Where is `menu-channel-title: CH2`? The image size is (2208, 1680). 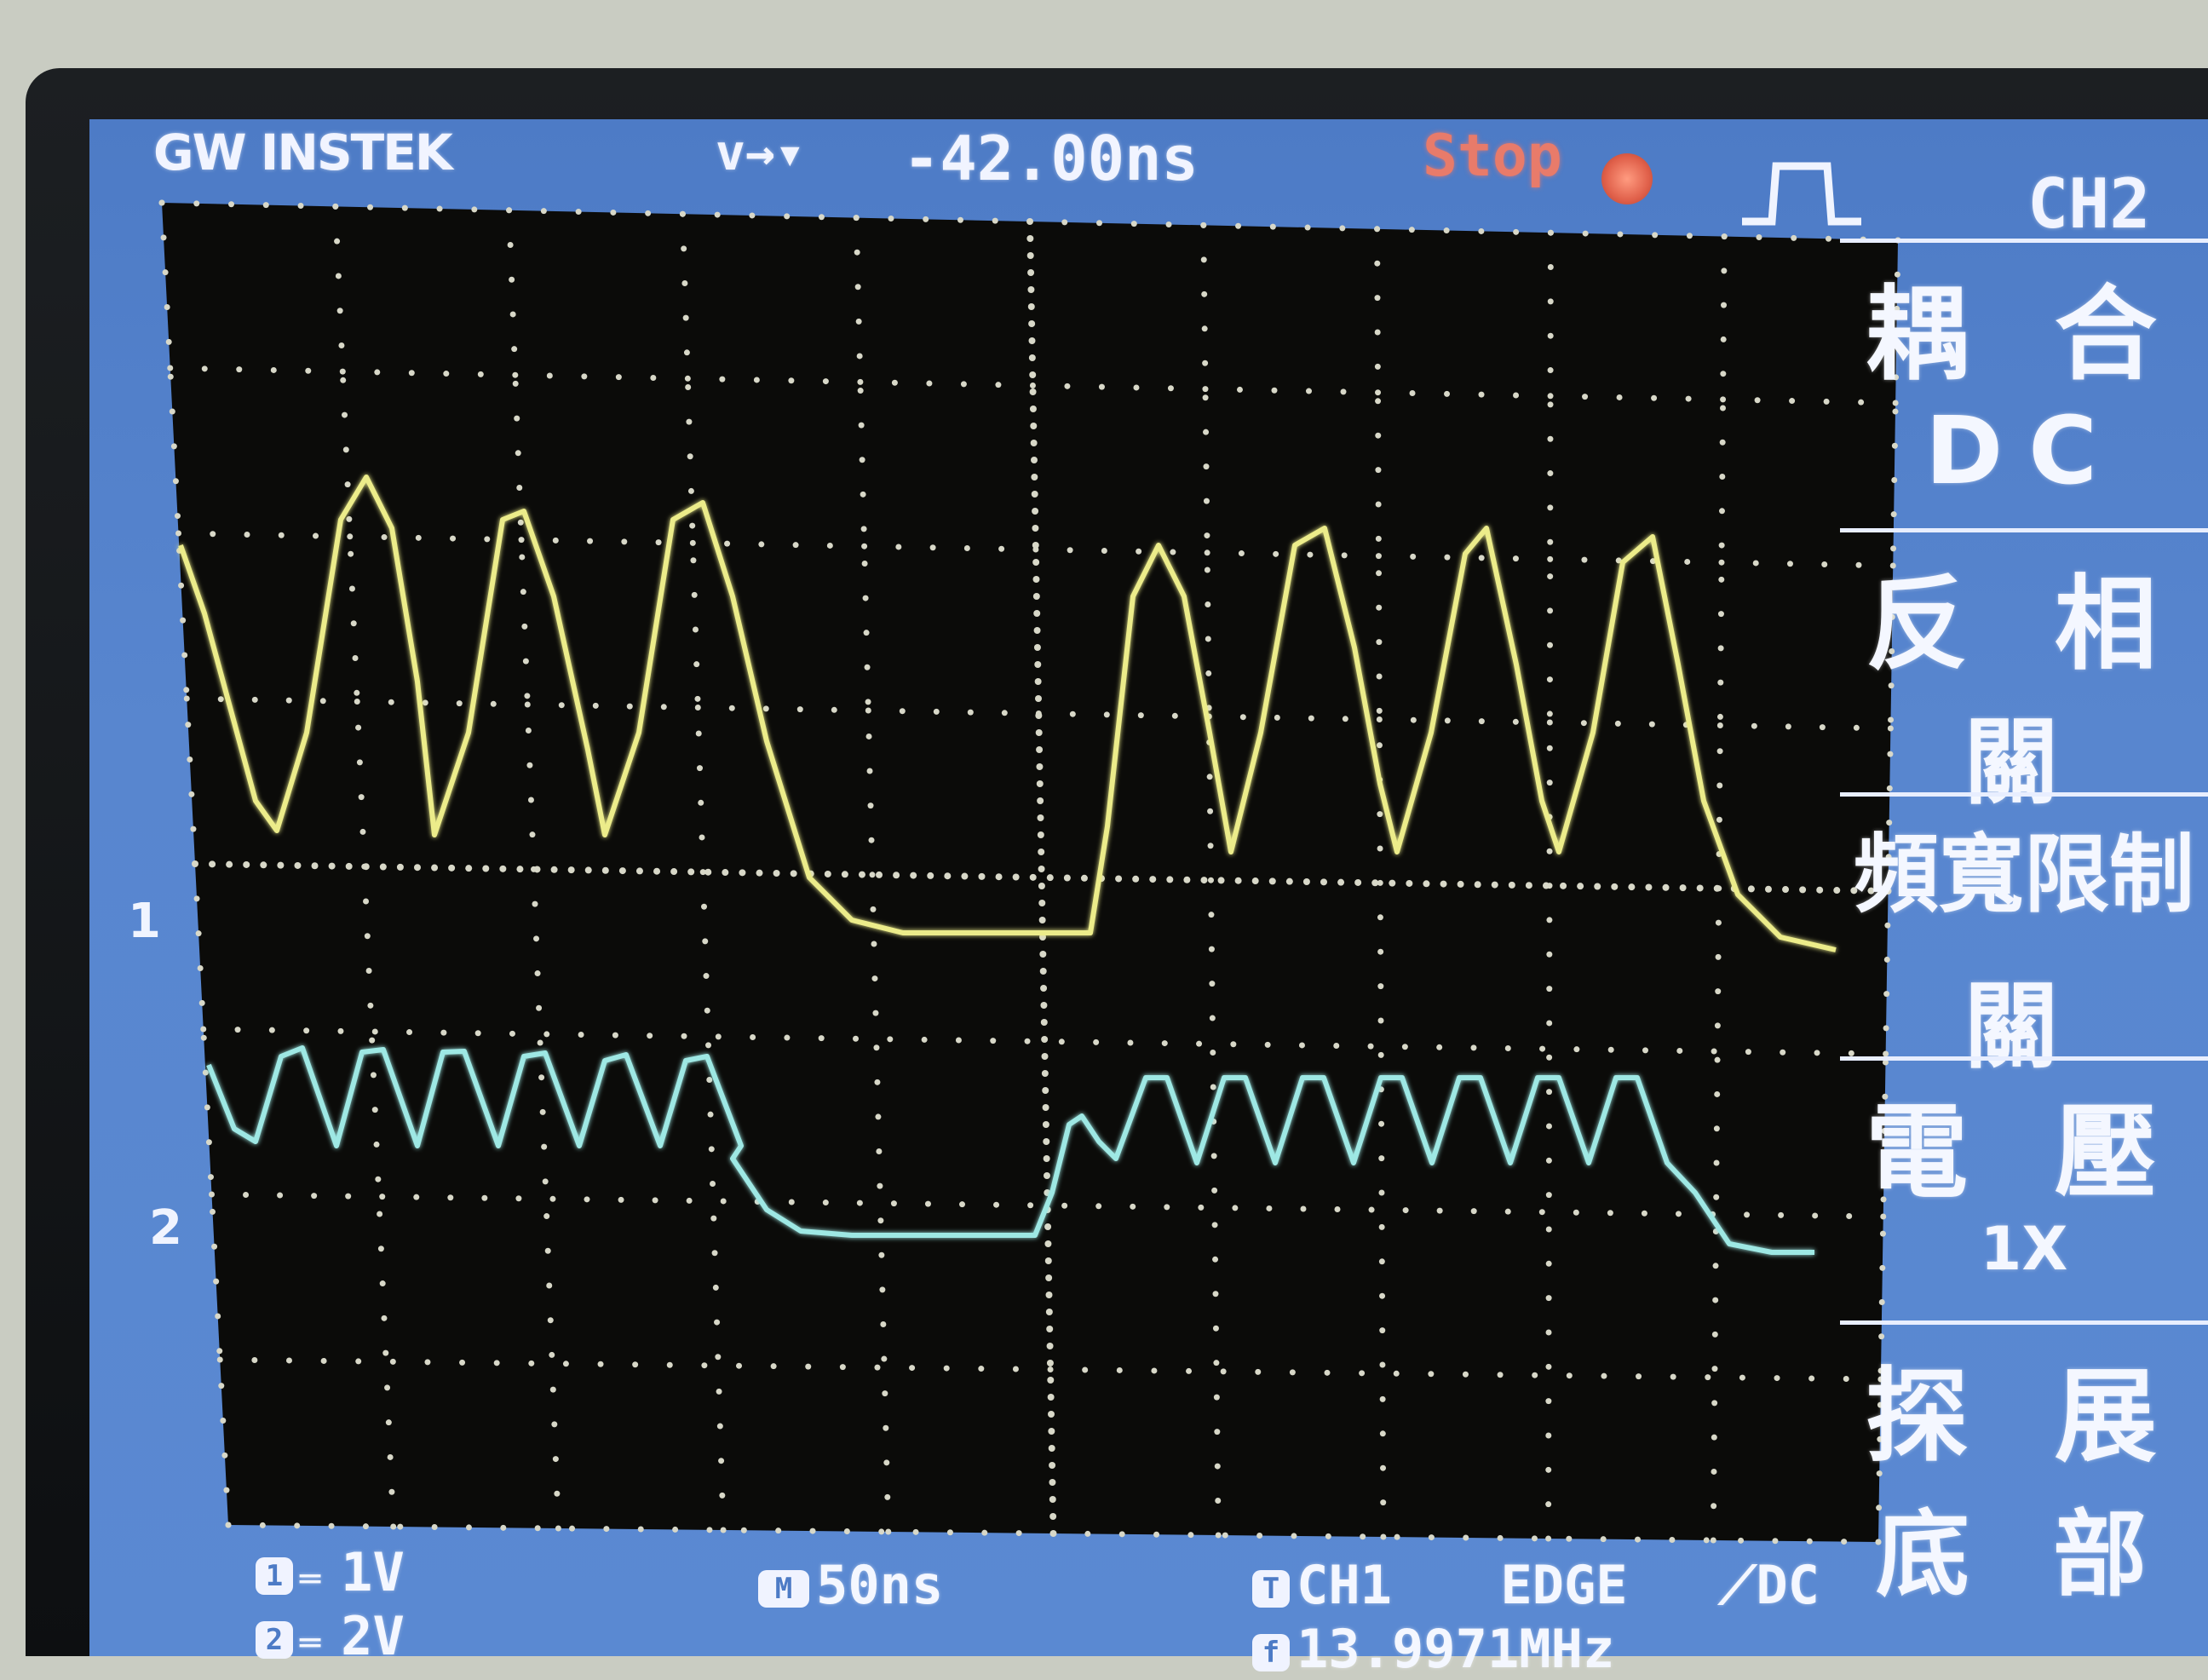 menu-channel-title: CH2 is located at coordinates (2089, 204).